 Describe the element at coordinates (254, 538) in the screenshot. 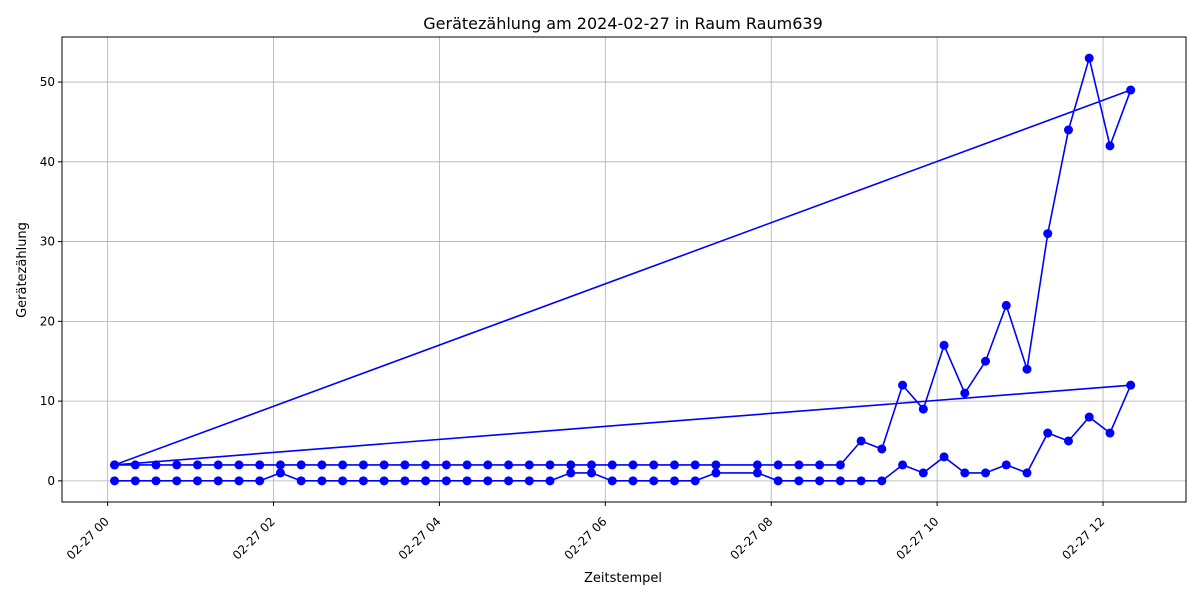

I see `x-tick-label: 02-27 02` at that location.